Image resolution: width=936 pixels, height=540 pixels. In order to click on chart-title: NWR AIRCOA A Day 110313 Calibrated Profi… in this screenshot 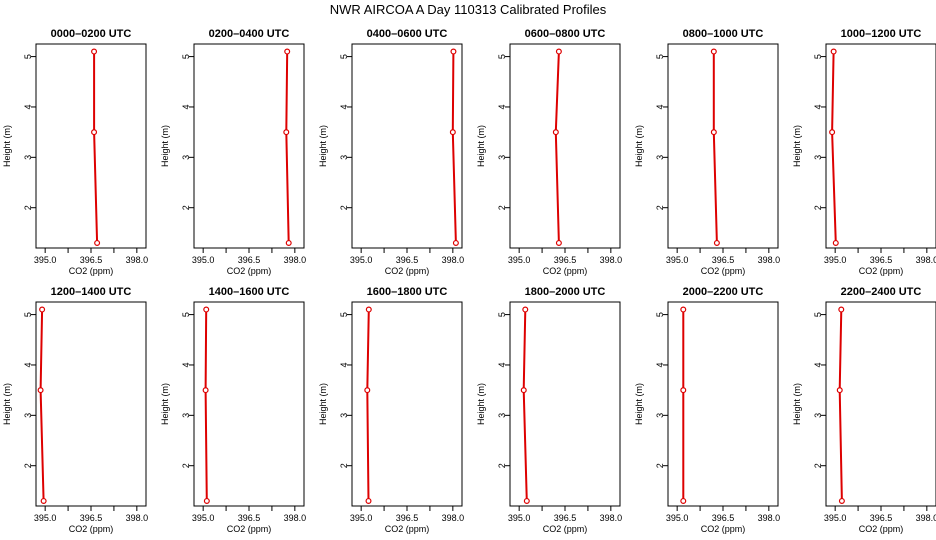, I will do `click(468, 9)`.